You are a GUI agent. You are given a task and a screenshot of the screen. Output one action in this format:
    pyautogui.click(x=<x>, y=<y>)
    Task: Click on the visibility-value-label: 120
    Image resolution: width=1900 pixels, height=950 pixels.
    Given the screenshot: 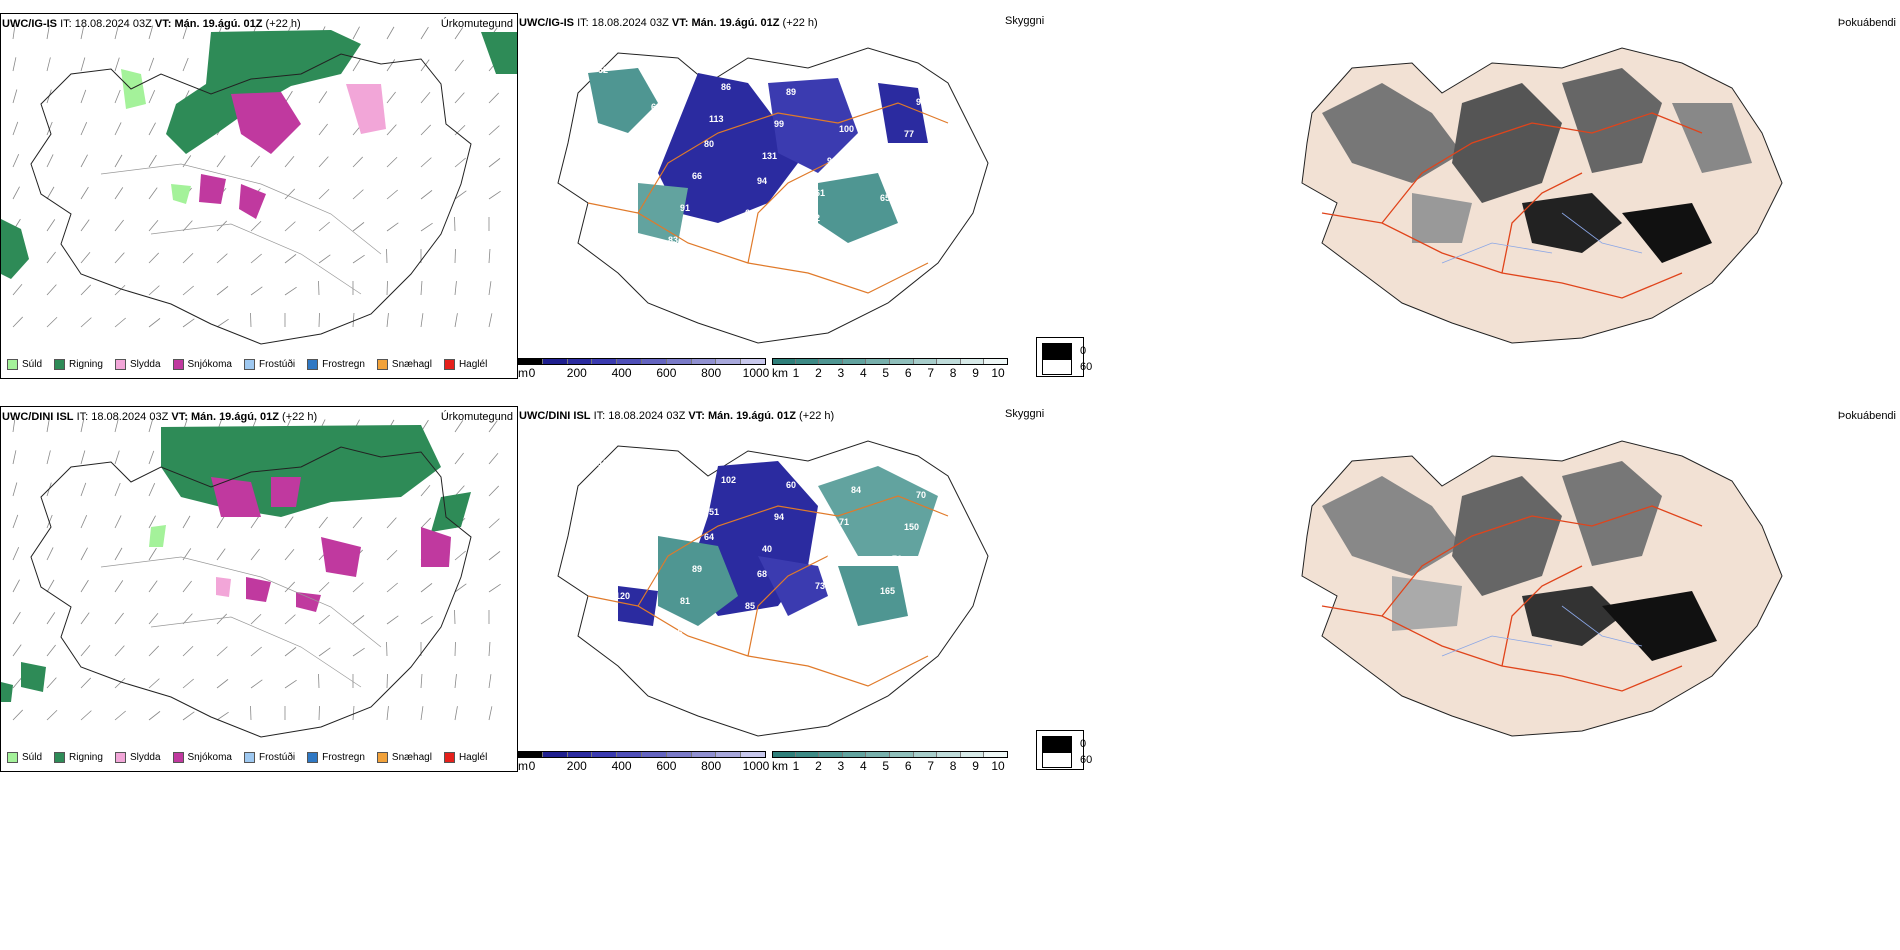 What is the action you would take?
    pyautogui.click(x=622, y=596)
    